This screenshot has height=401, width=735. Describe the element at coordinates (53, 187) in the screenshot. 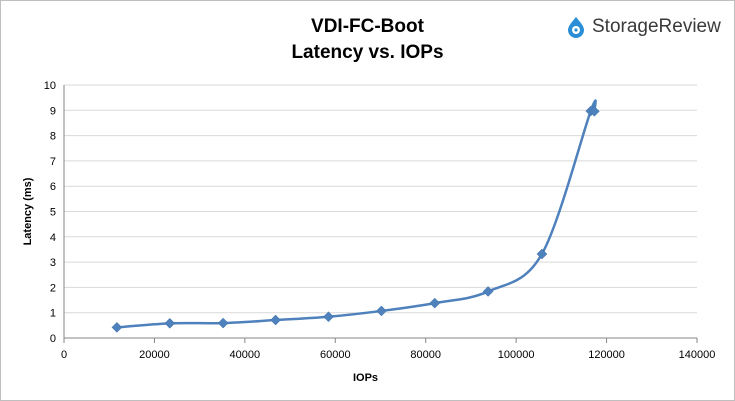

I see `y-tick-label: 6` at that location.